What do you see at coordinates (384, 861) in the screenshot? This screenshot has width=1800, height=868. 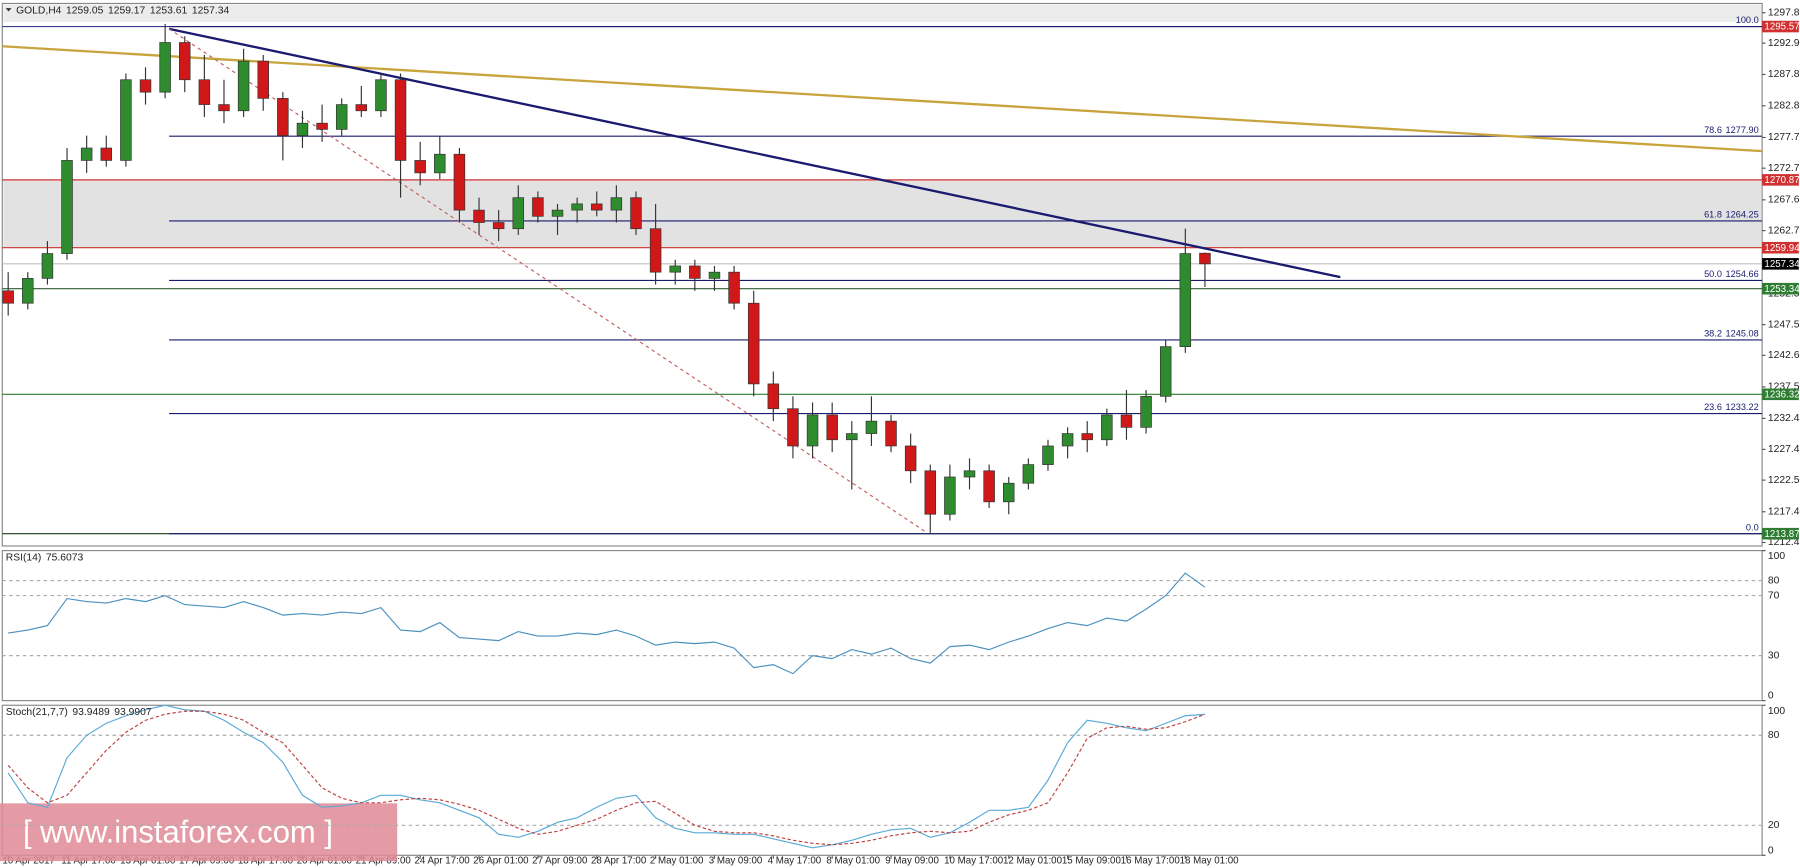 I see `x-tick-label: 21 Apr 09:00` at bounding box center [384, 861].